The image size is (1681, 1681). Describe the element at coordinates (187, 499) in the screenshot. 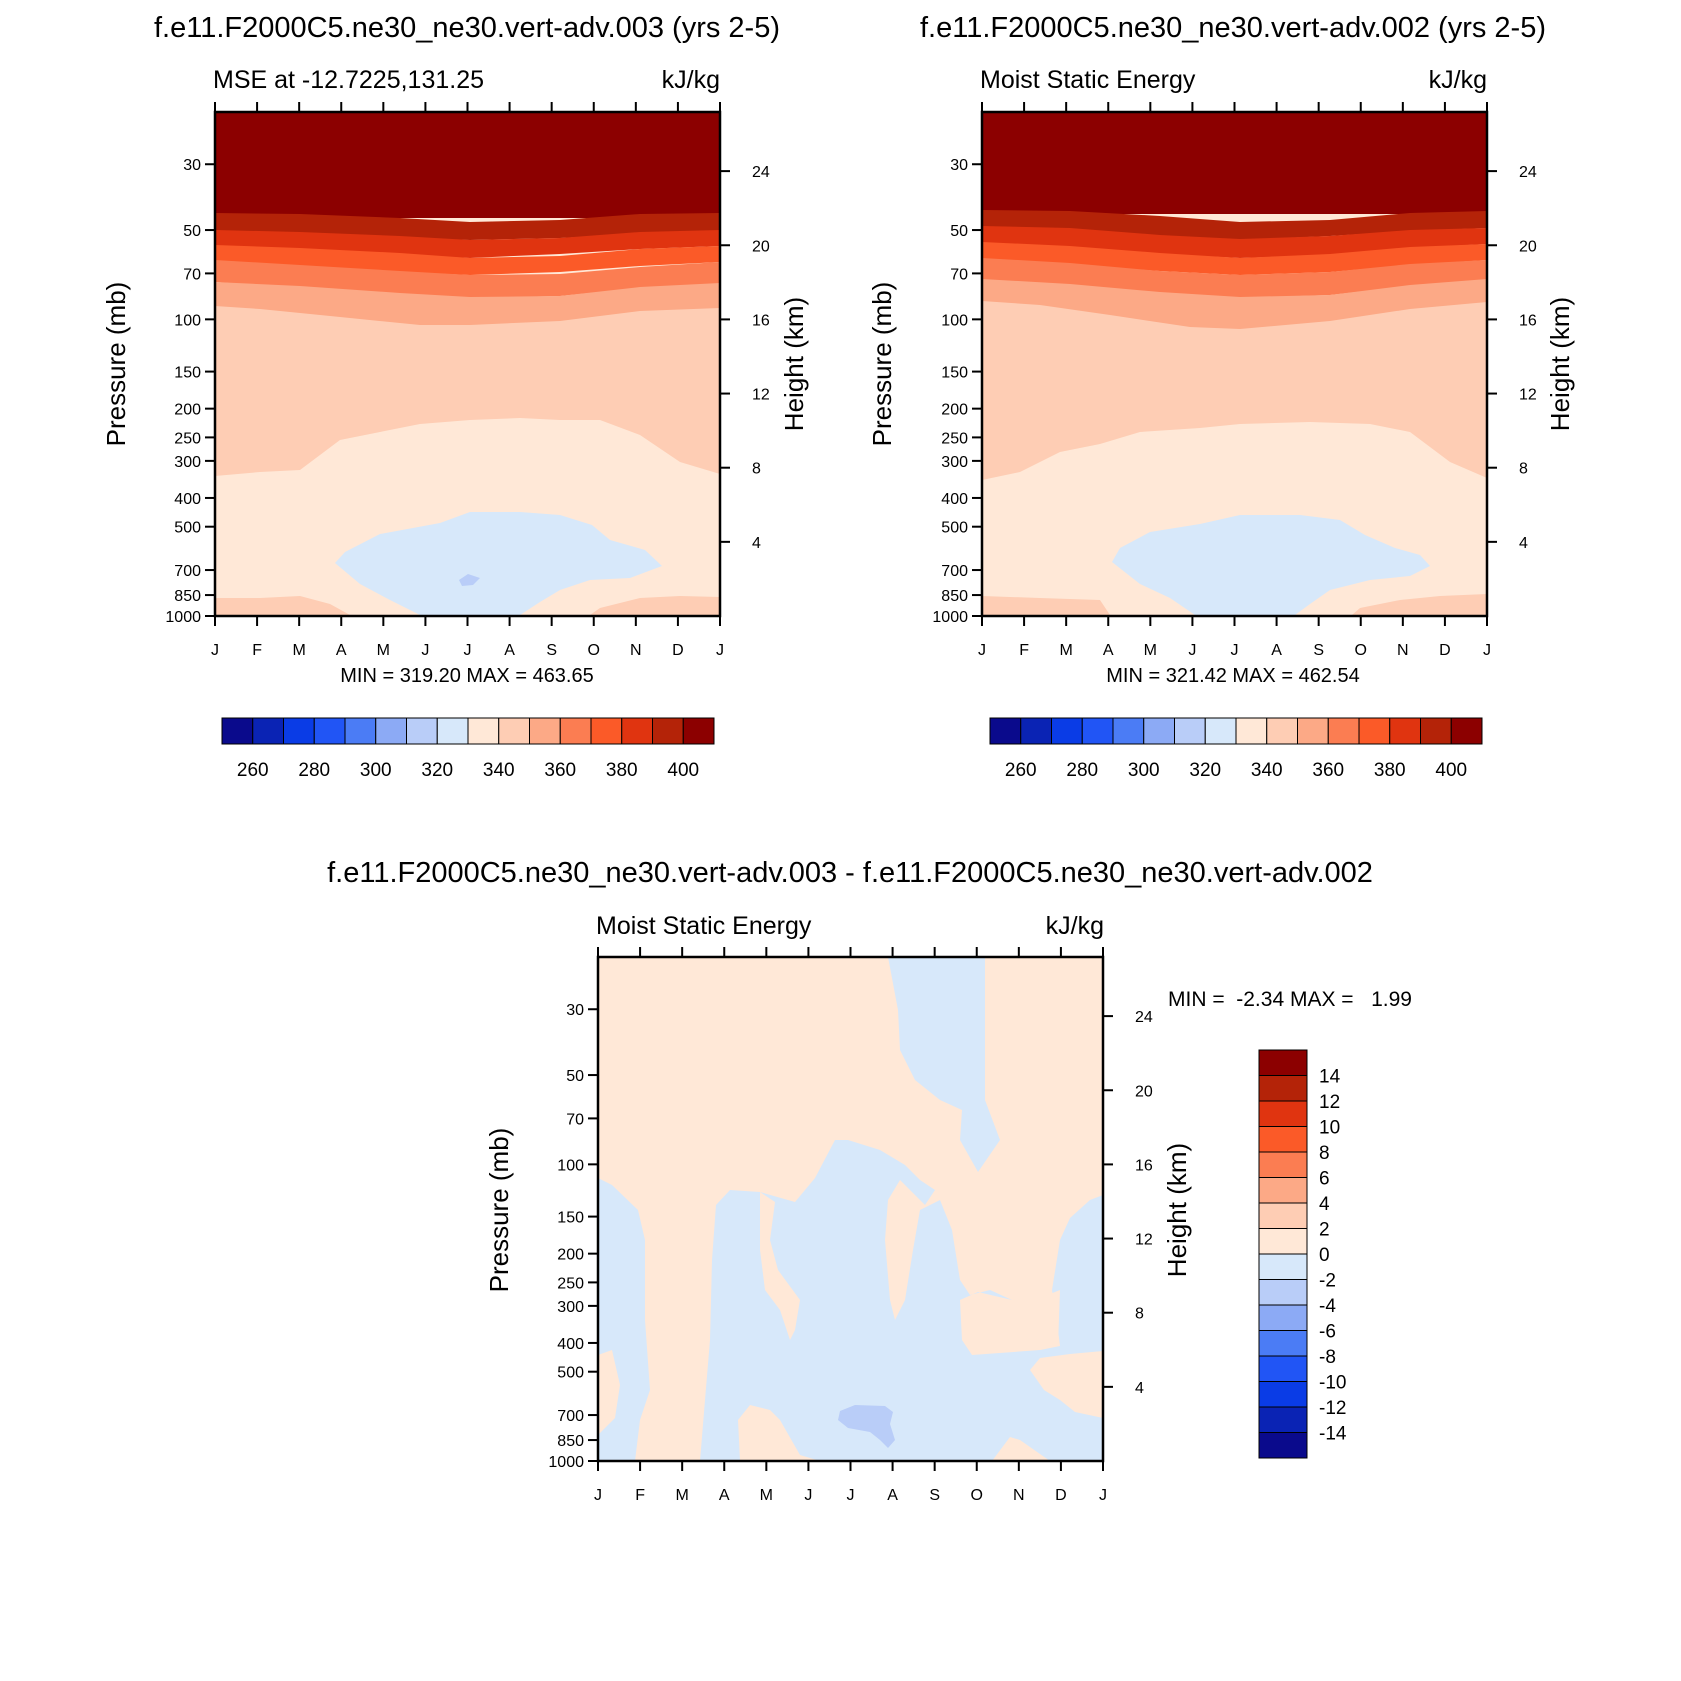

I see `pressure-tick-label: 400` at that location.